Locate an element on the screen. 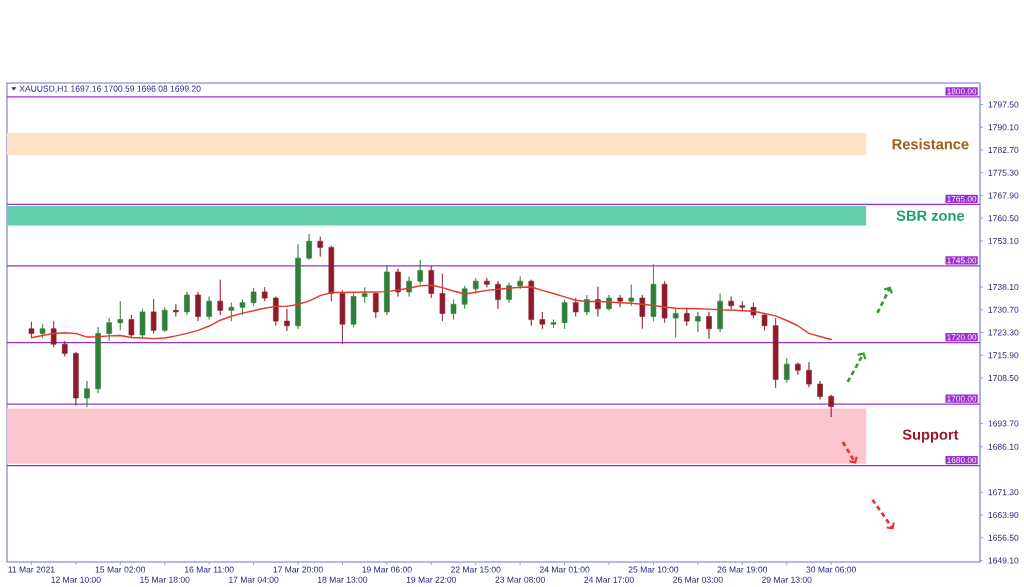 The width and height of the screenshot is (1024, 587). x-tick-label: 18 Mar 13:00 is located at coordinates (342, 579).